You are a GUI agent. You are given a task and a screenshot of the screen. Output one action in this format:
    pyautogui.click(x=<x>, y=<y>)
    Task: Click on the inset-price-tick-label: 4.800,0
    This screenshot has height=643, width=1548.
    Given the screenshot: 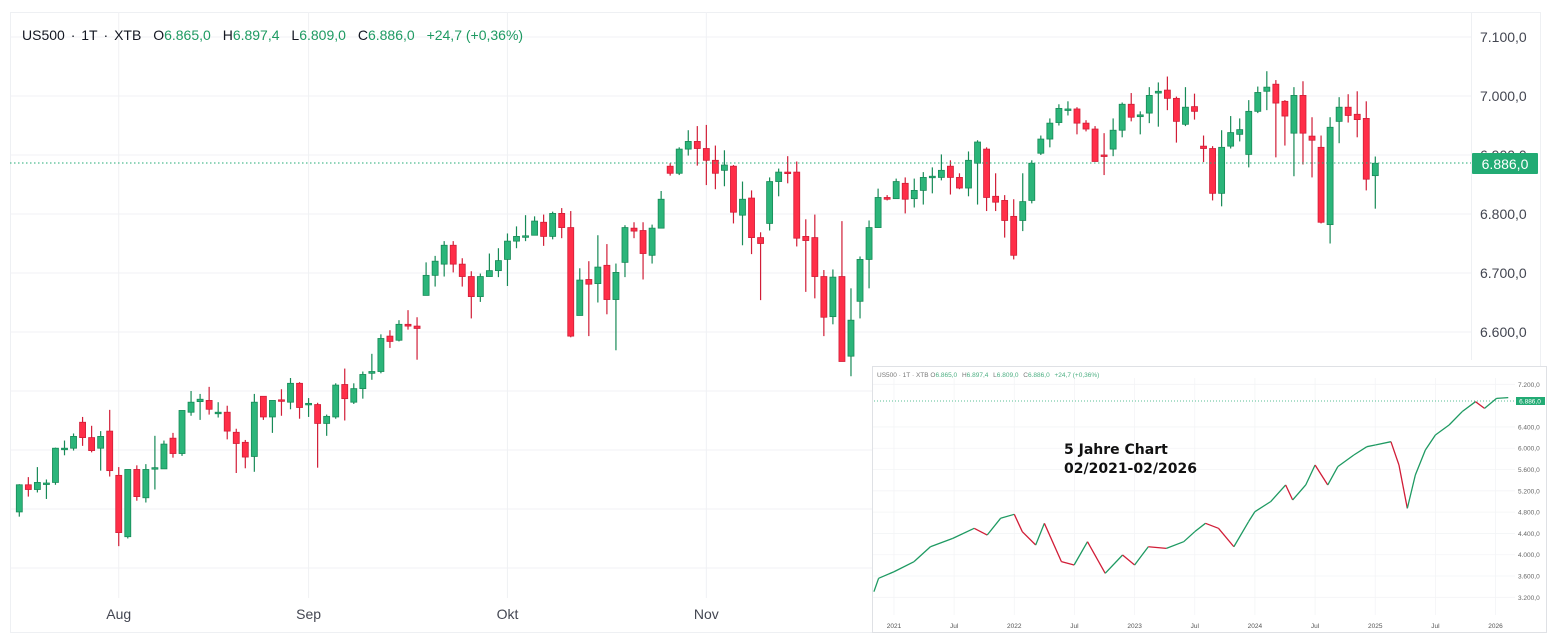 What is the action you would take?
    pyautogui.click(x=1529, y=513)
    